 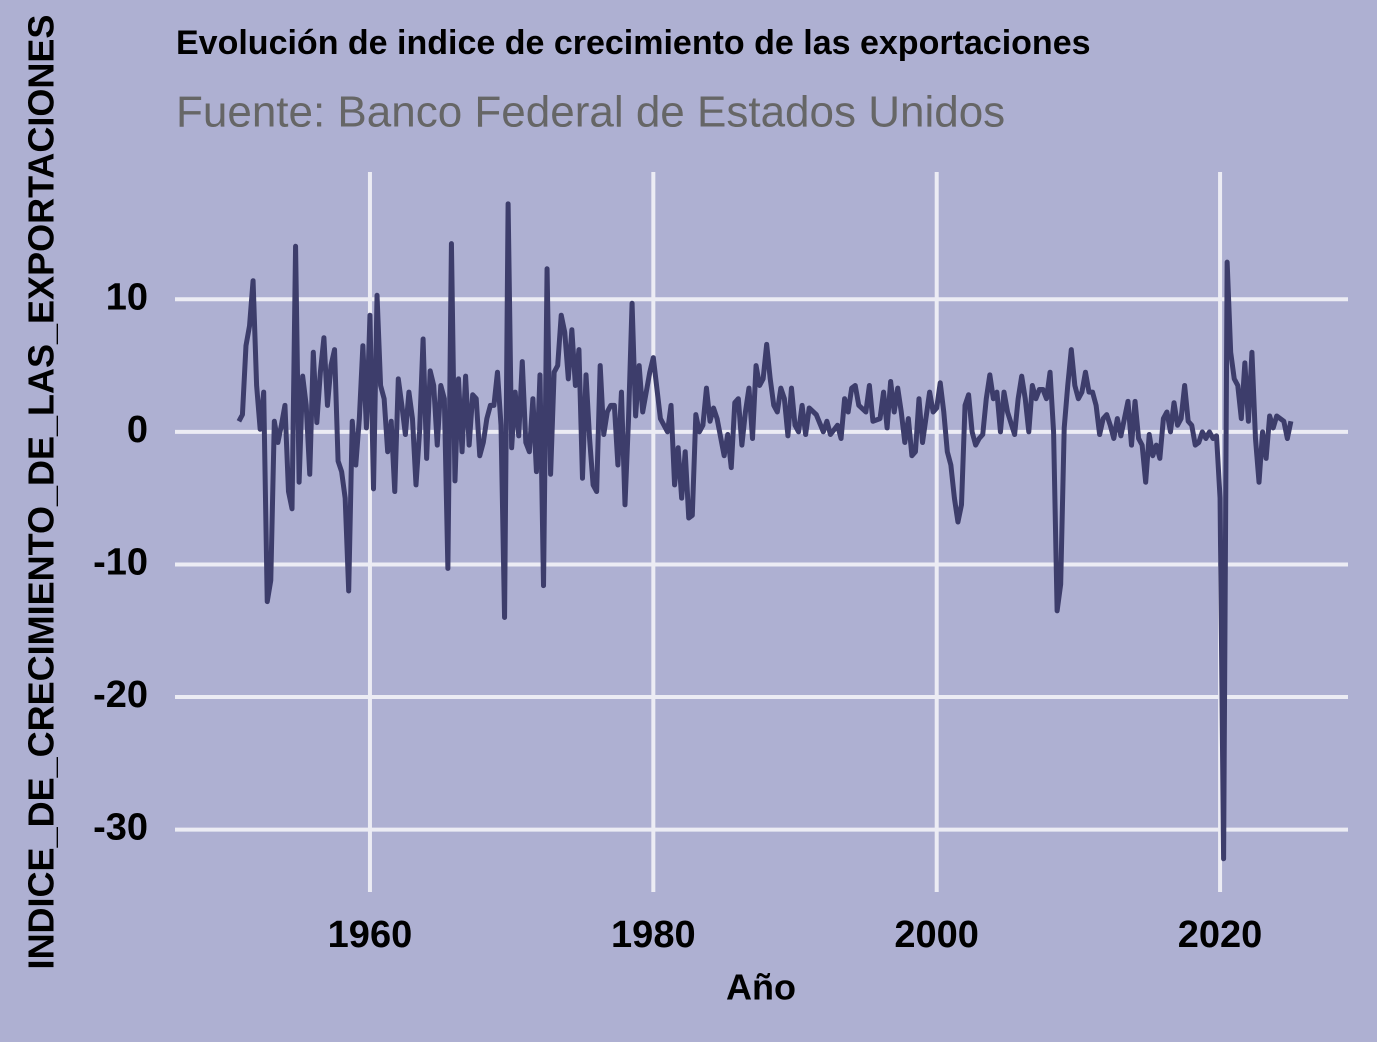 I want to click on y-tick-label: -30, so click(x=120, y=828).